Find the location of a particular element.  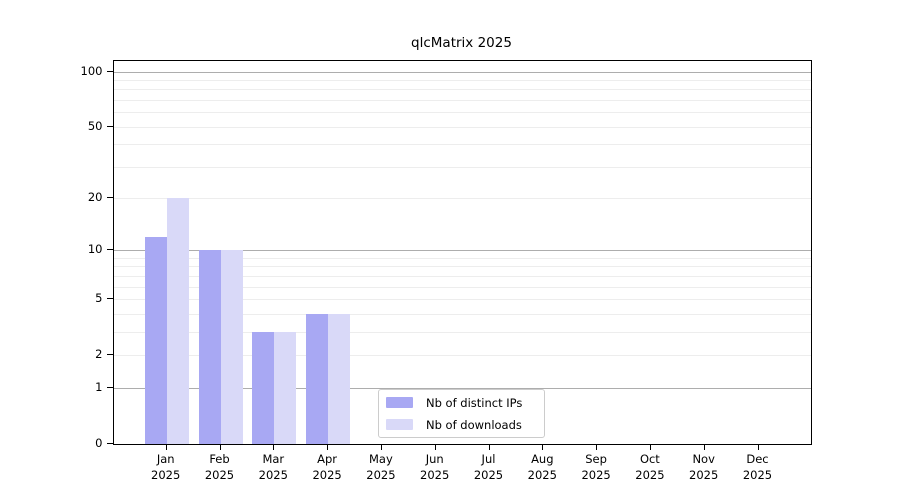

legend-row-downloads: Nb of downloads is located at coordinates (461, 425).